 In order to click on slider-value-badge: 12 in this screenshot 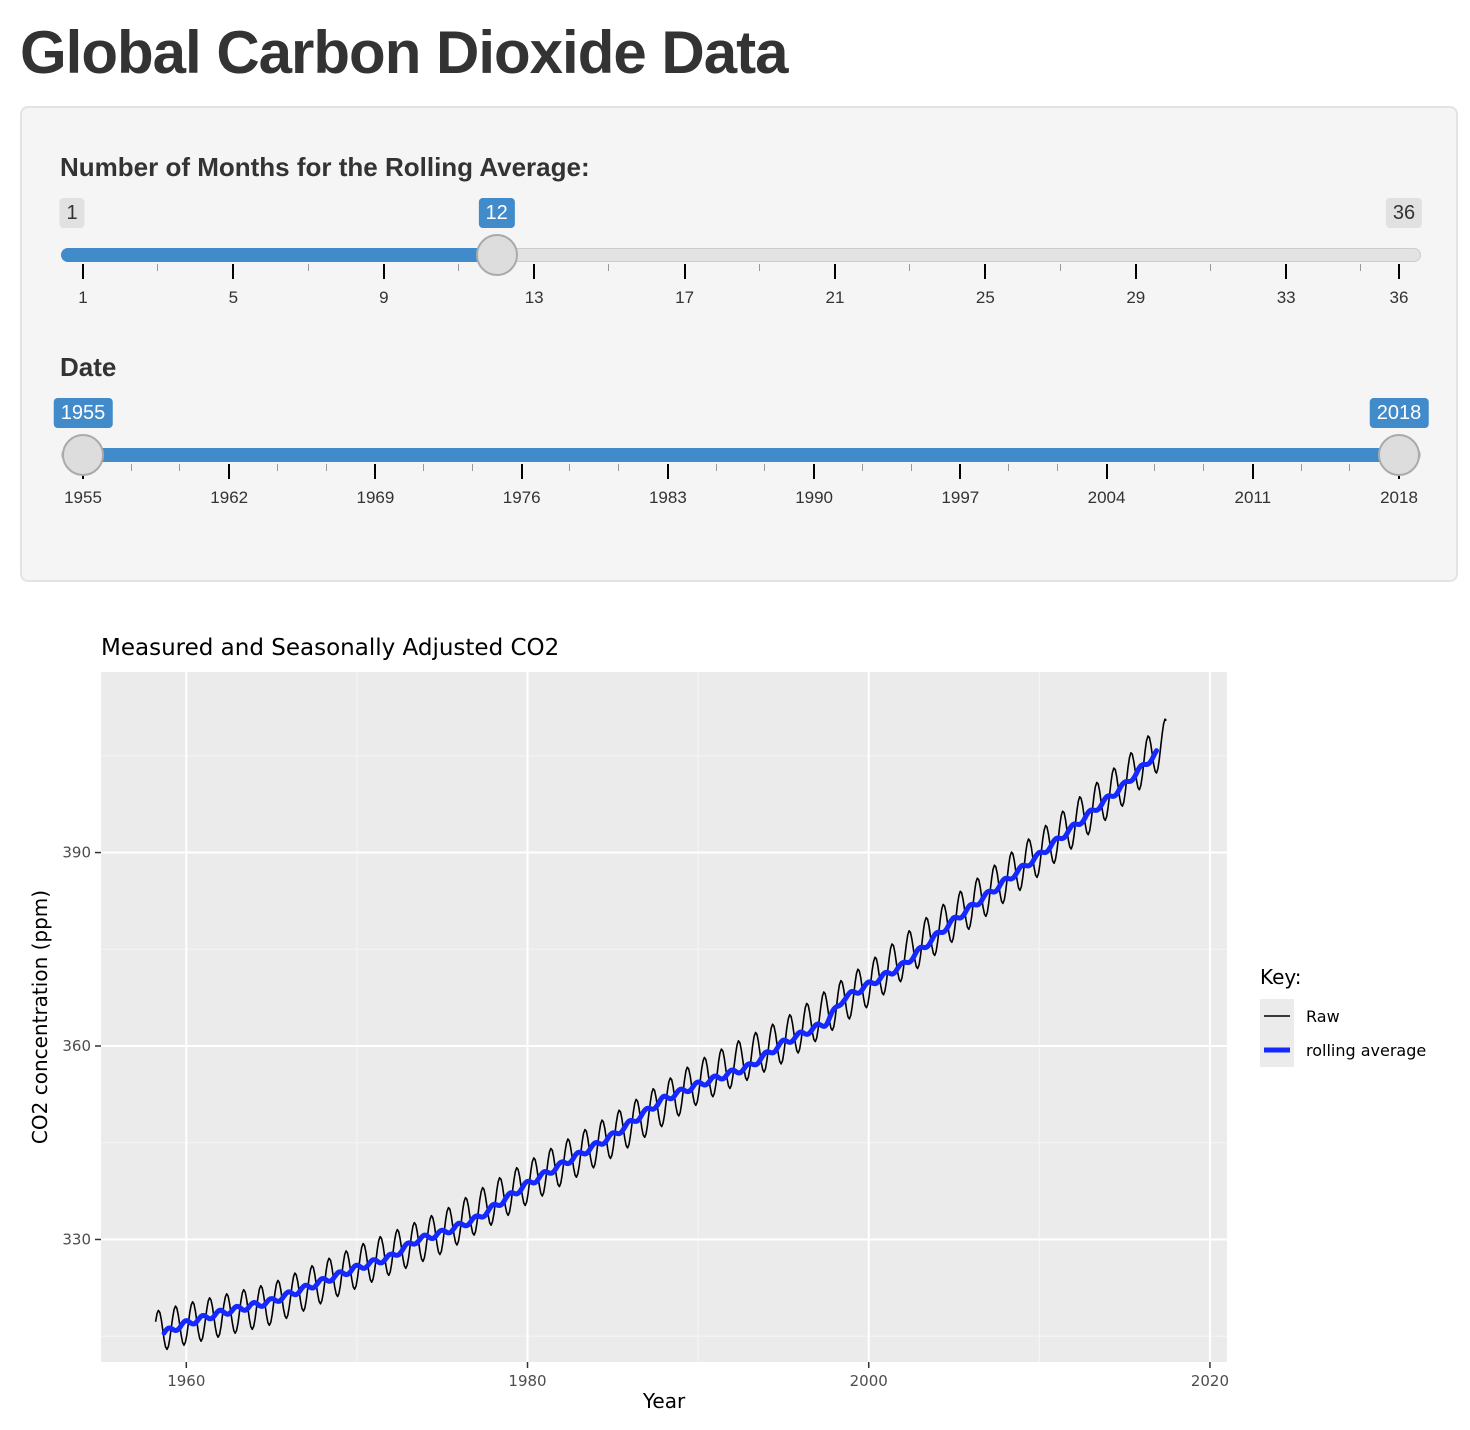, I will do `click(496, 213)`.